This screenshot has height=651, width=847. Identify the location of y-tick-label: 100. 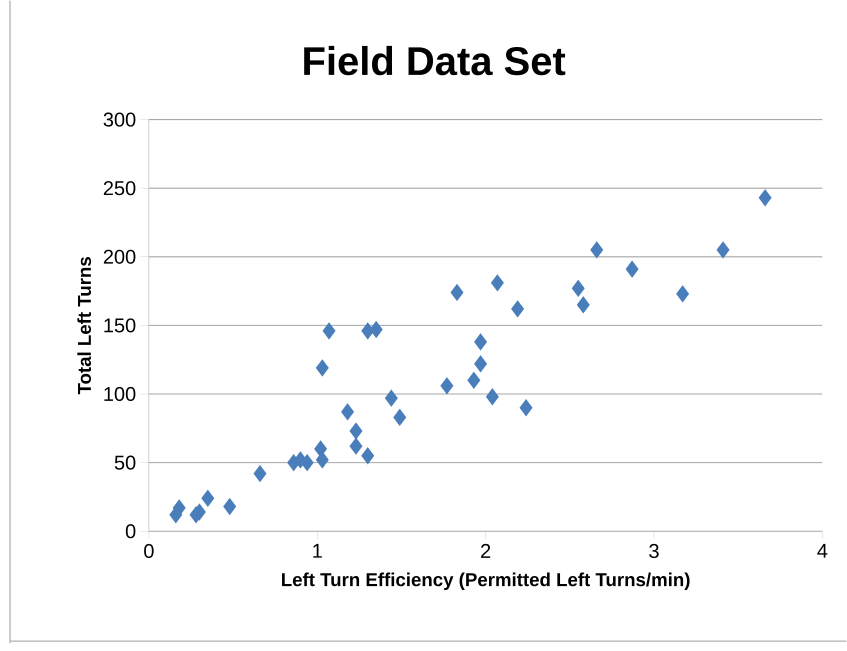
(120, 394).